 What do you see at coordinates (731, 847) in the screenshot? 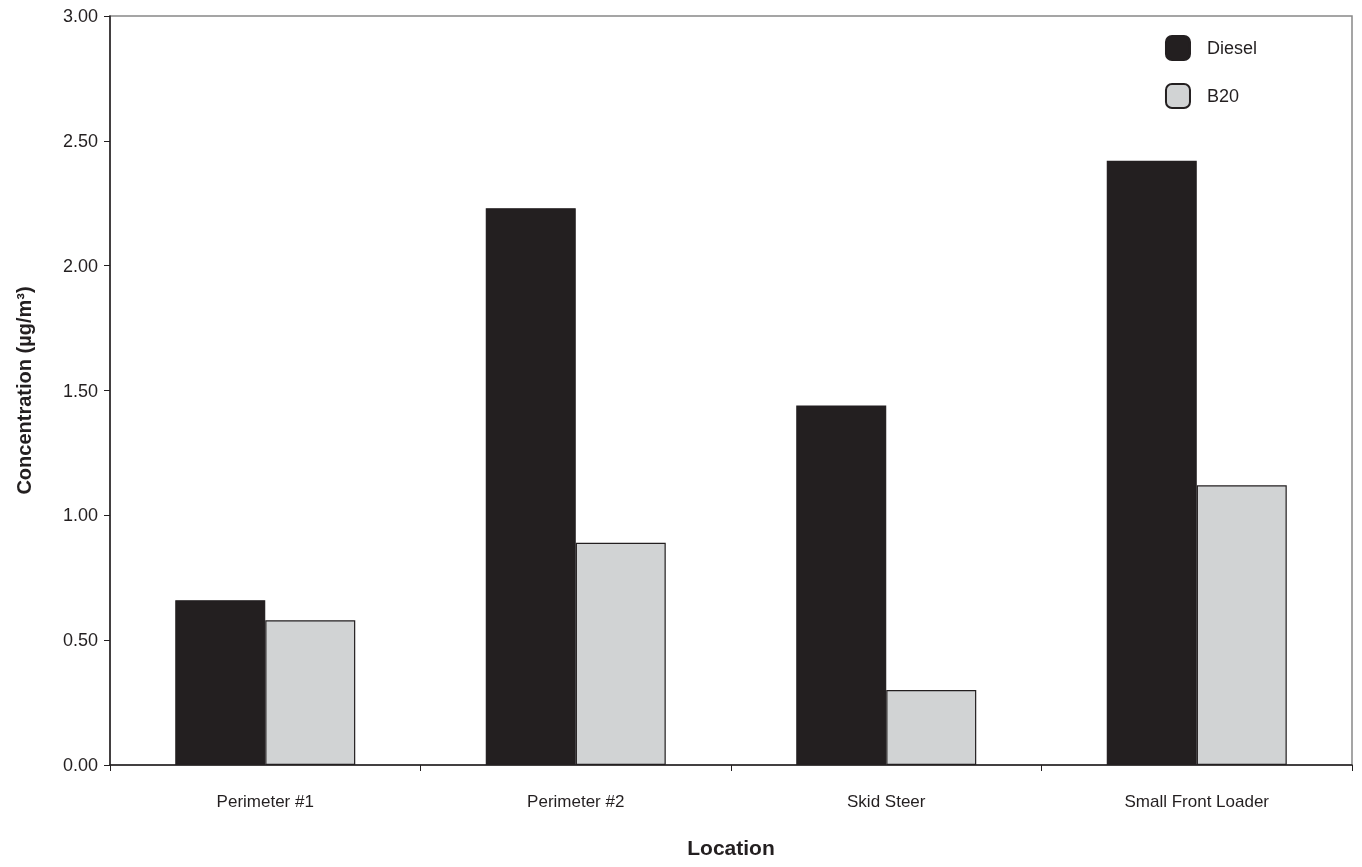
I see `x-axis-title: Location` at bounding box center [731, 847].